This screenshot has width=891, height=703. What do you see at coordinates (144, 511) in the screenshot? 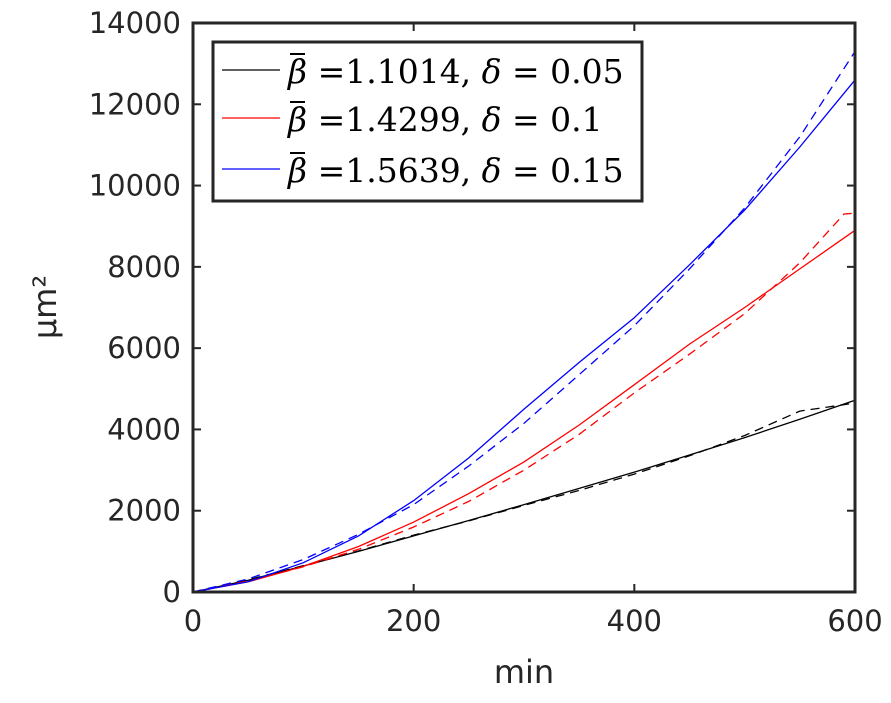
I see `y-tick-label: 2000` at bounding box center [144, 511].